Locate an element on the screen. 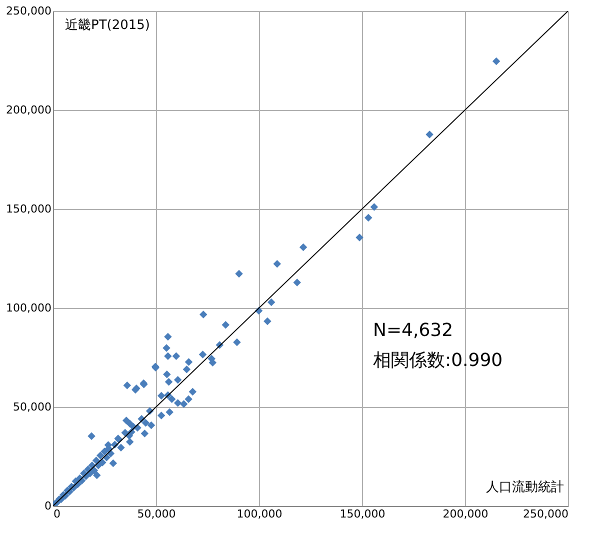  y-tick-label: 50,000 is located at coordinates (32, 407).